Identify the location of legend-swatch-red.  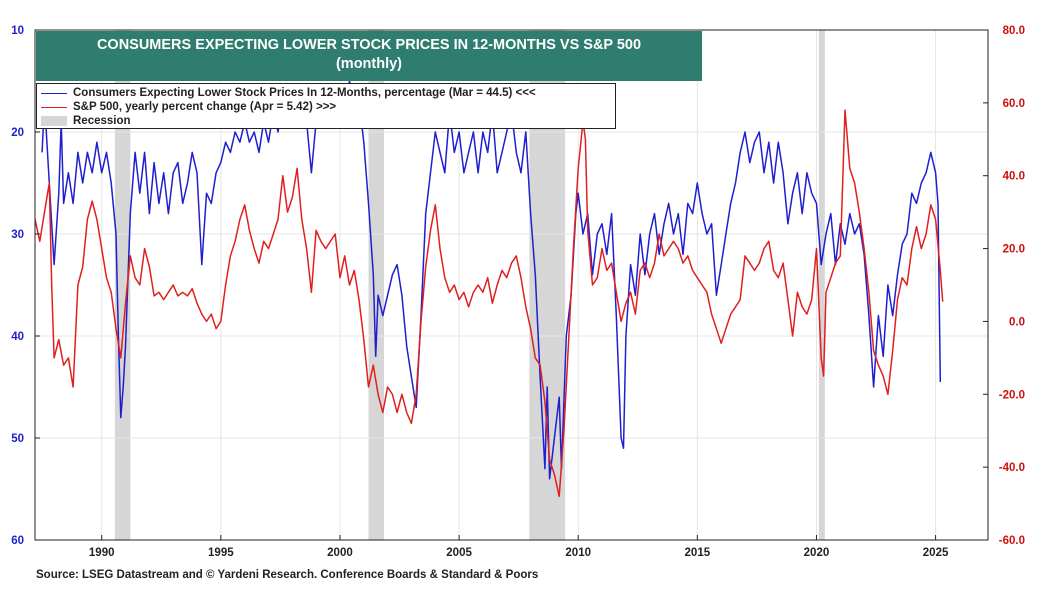
(54, 107).